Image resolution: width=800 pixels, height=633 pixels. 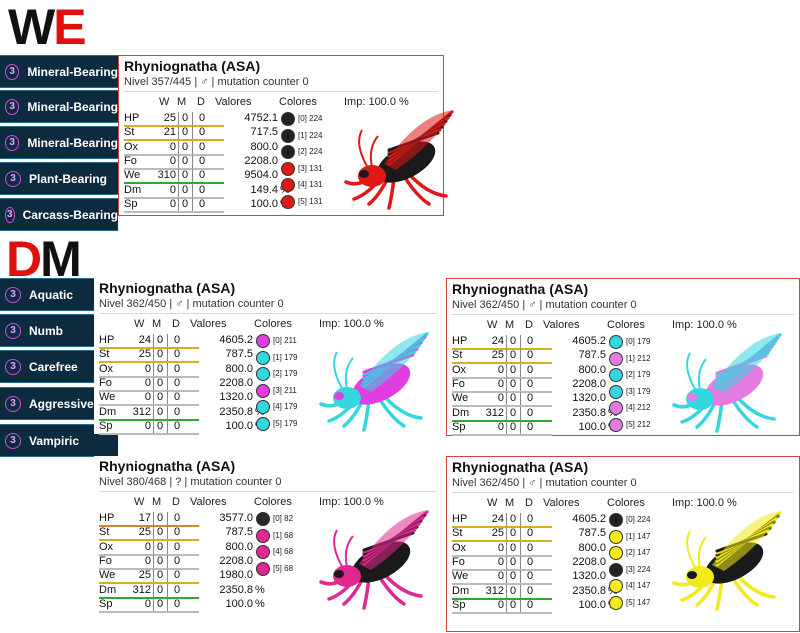 What do you see at coordinates (459, 604) in the screenshot?
I see `stat-name: Sp` at bounding box center [459, 604].